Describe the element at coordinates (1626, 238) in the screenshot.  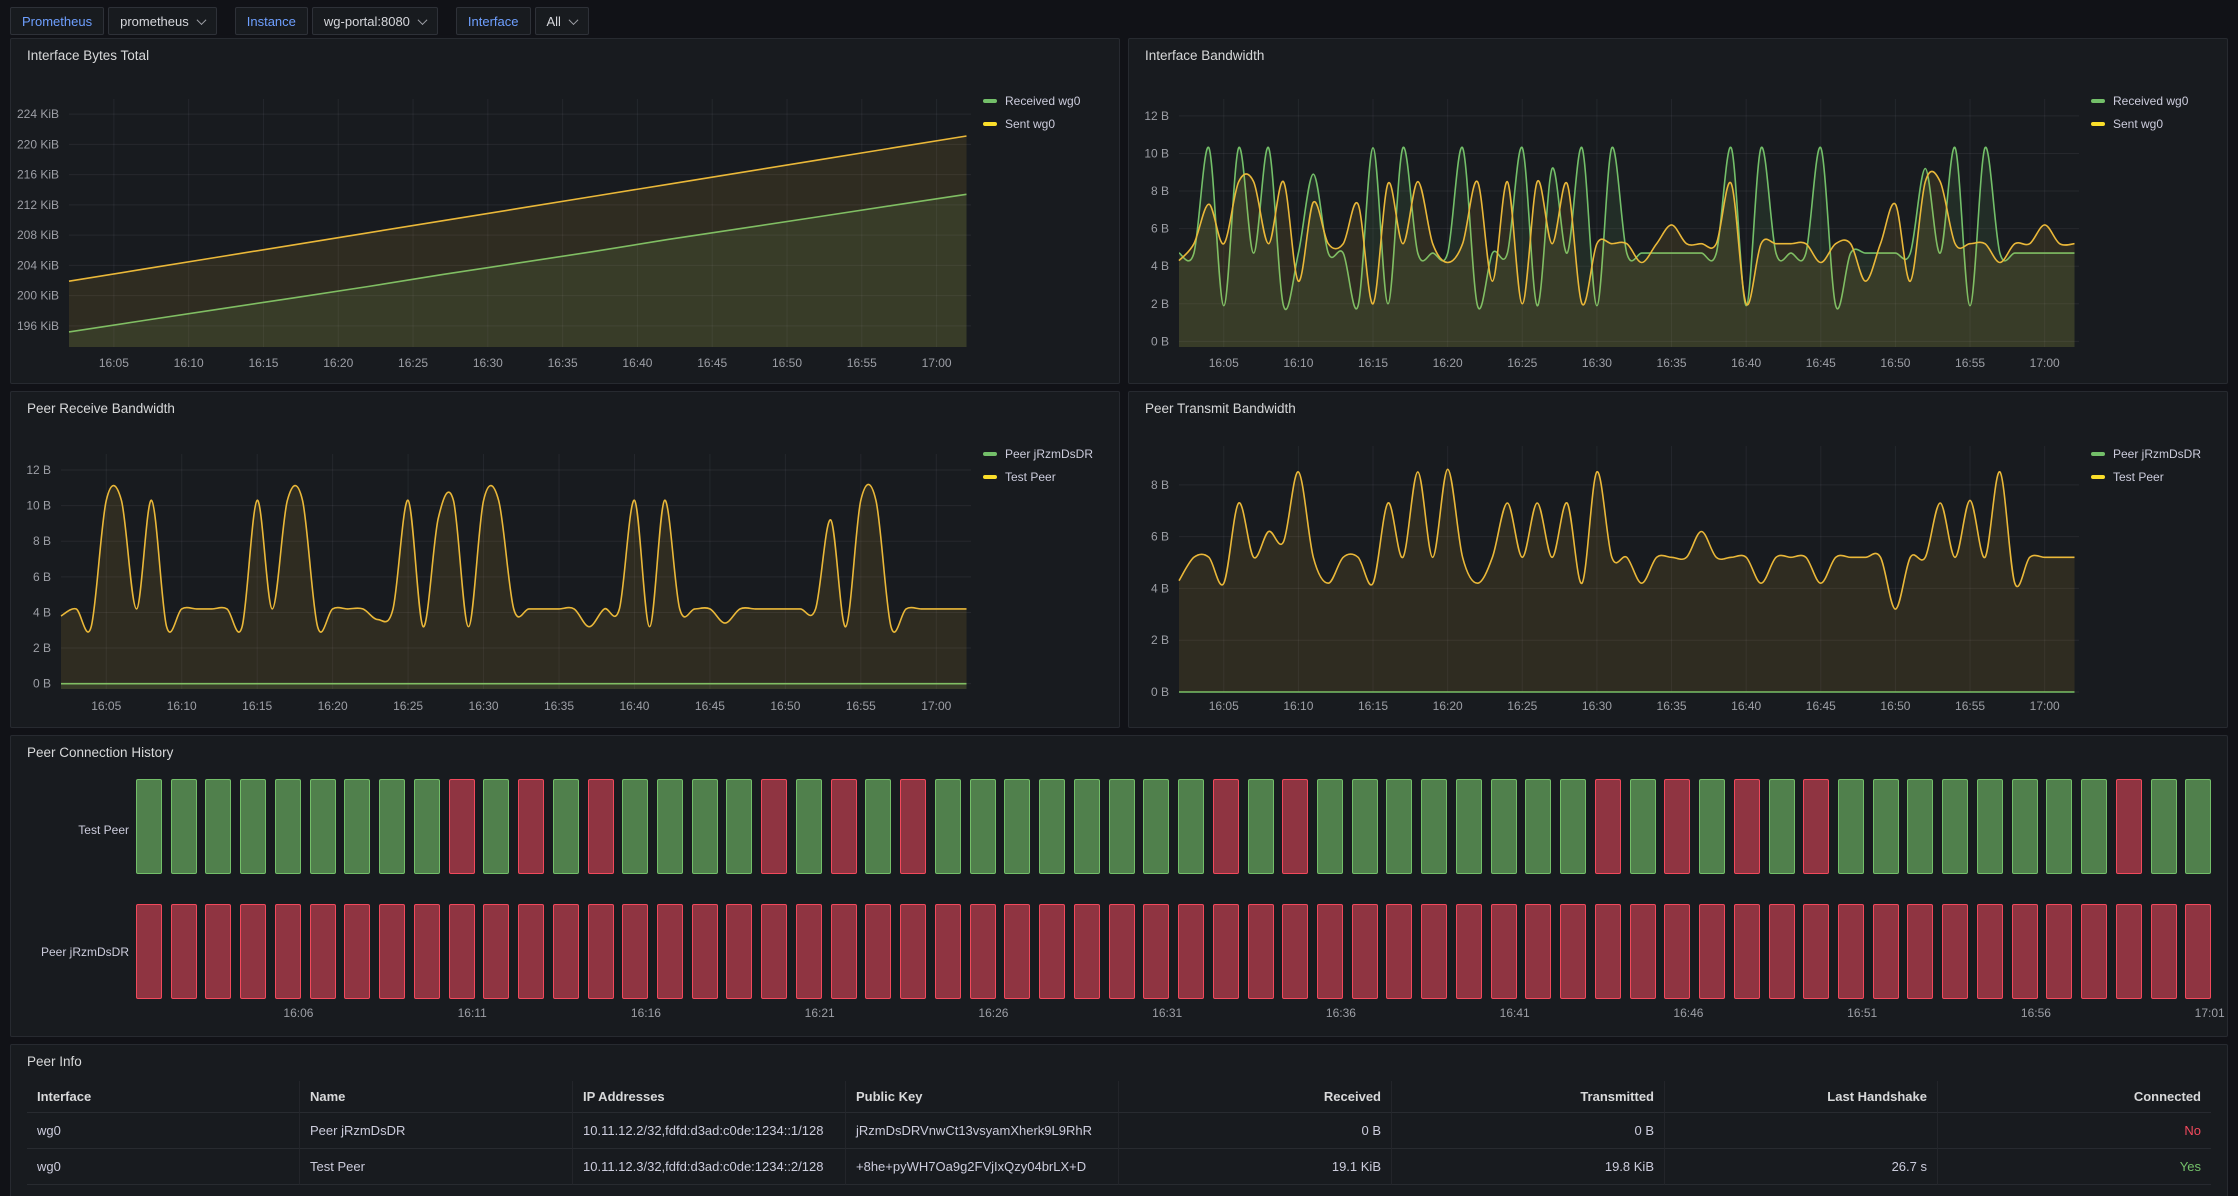
I see `series-line-yellow` at that location.